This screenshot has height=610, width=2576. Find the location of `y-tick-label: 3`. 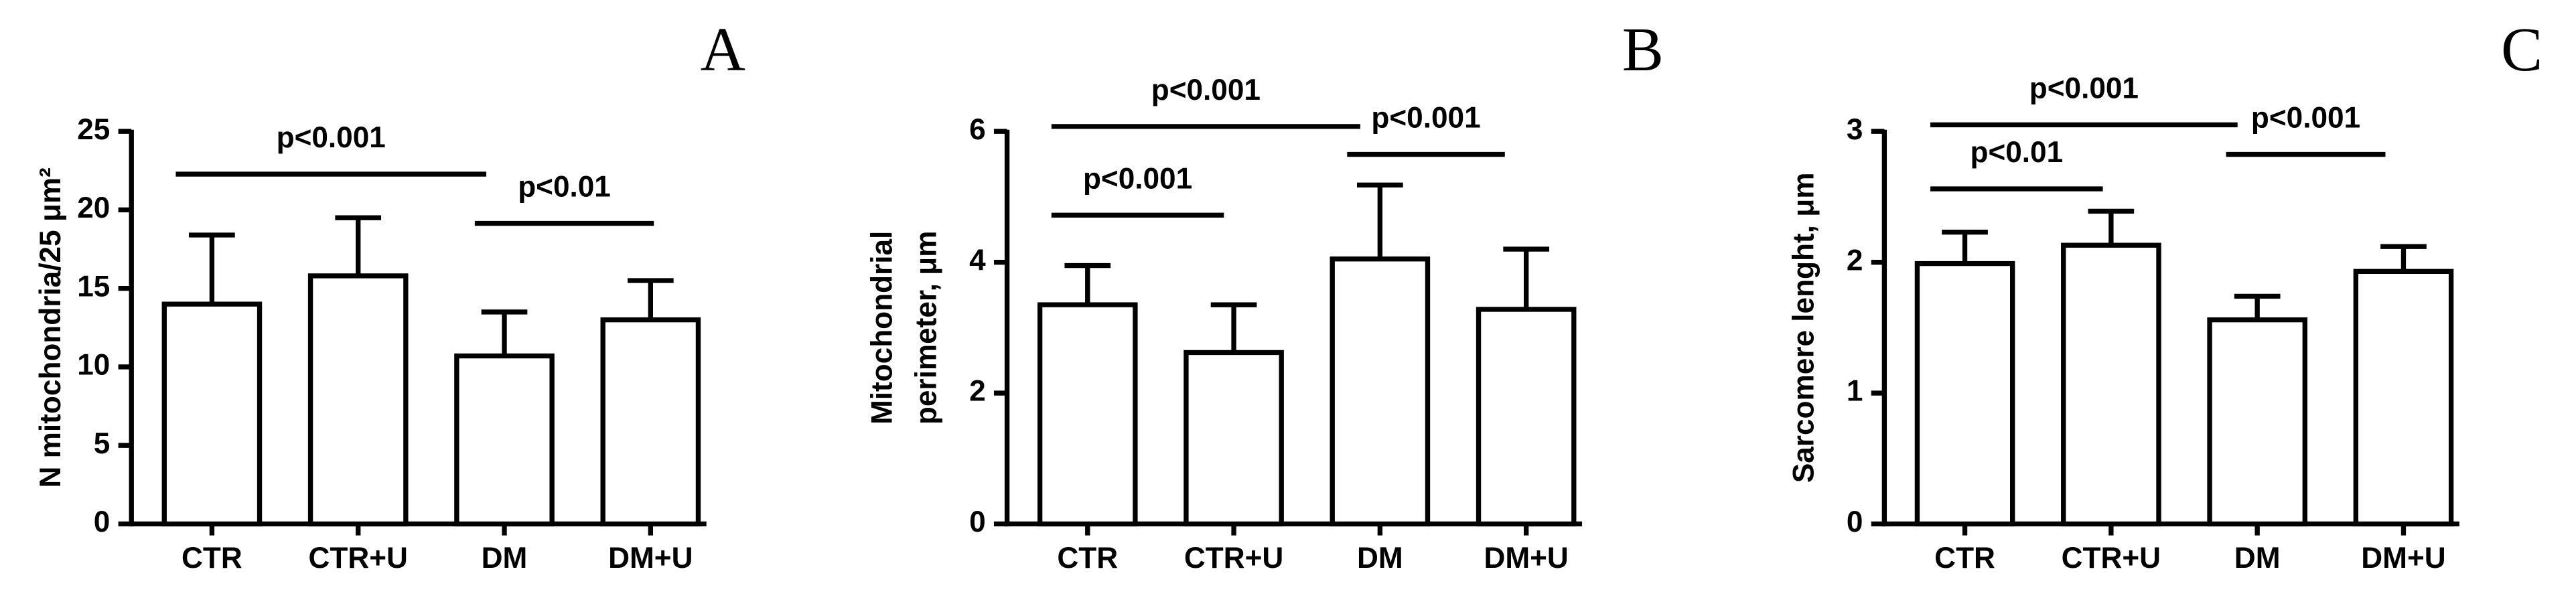

y-tick-label: 3 is located at coordinates (1855, 129).